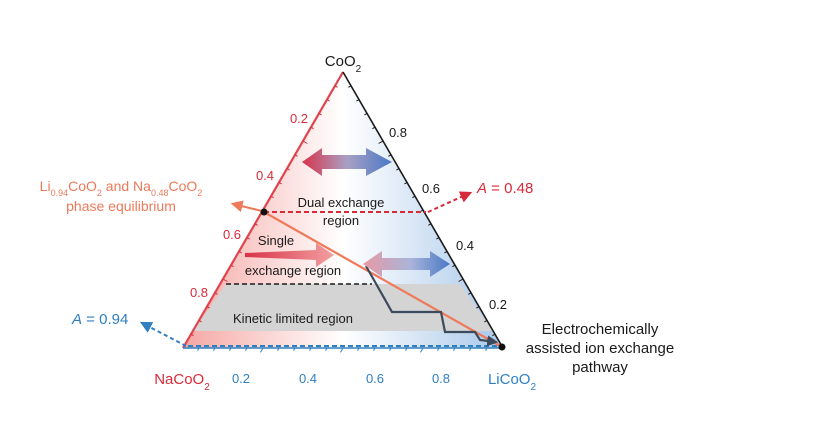  Describe the element at coordinates (343, 307) in the screenshot. I see `kinetic-region` at that location.